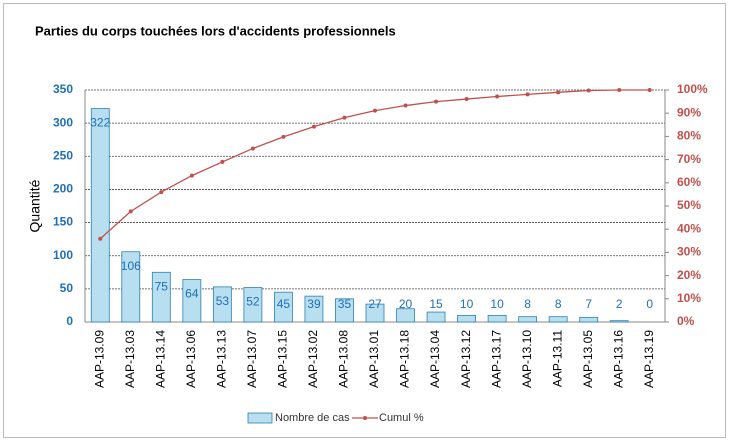 Image resolution: width=730 pixels, height=442 pixels. What do you see at coordinates (63, 122) in the screenshot?
I see `y-tick-label: 300` at bounding box center [63, 122].